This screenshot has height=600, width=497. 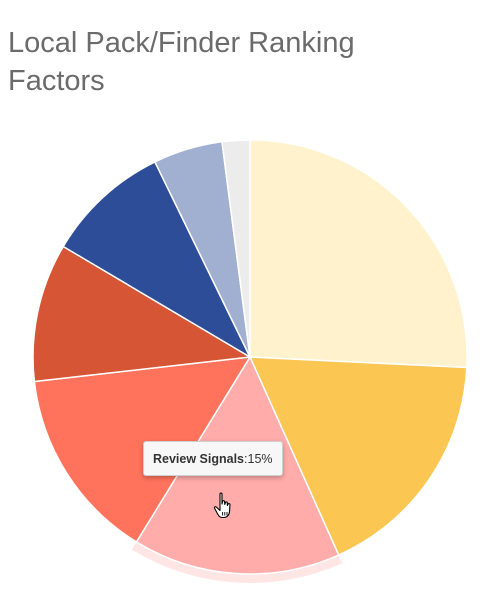 I want to click on tooltip-value: 15%, so click(x=260, y=458).